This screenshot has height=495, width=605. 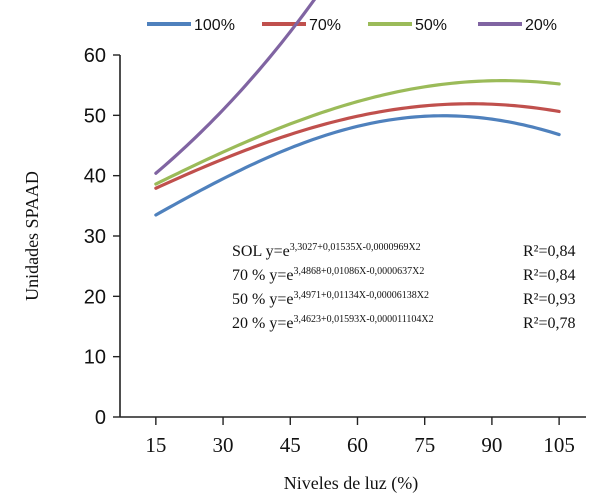 What do you see at coordinates (100, 418) in the screenshot?
I see `y-tick-label: 0` at bounding box center [100, 418].